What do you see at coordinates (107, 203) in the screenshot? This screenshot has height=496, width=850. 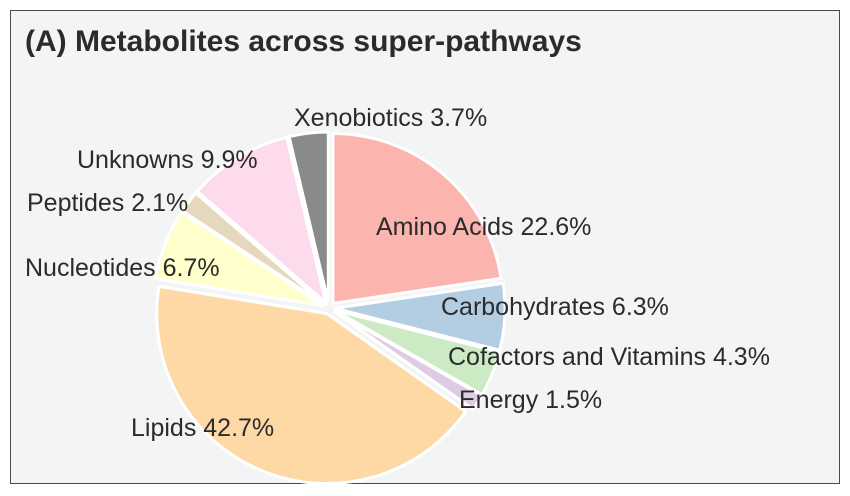 I see `slice-label-peptides: Peptides 2.1%` at bounding box center [107, 203].